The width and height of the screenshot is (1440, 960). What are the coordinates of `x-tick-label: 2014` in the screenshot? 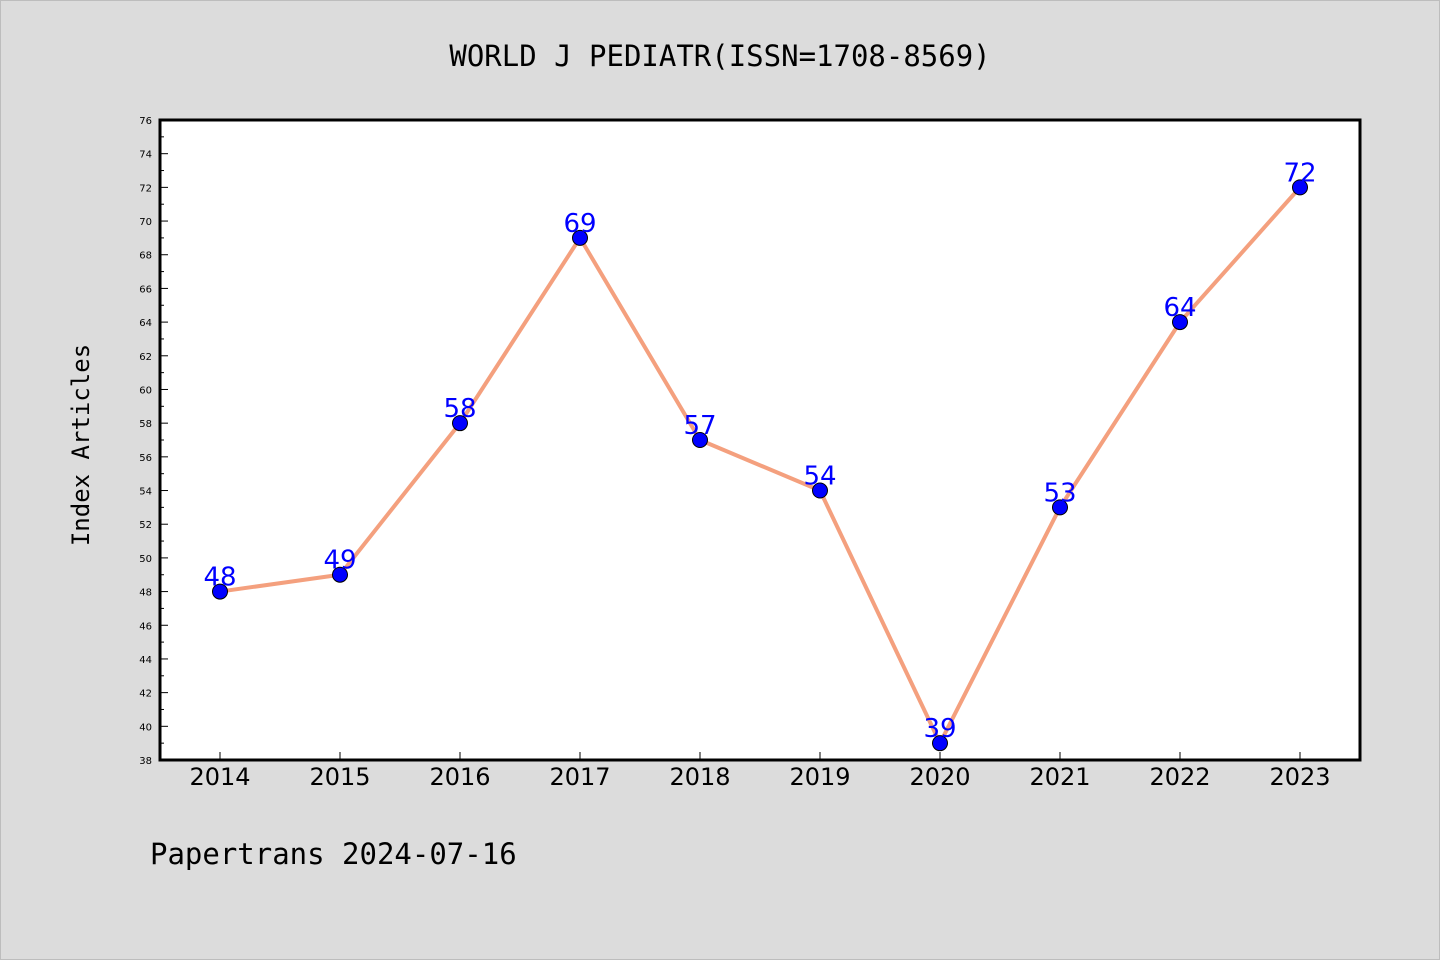 It's located at (219, 777).